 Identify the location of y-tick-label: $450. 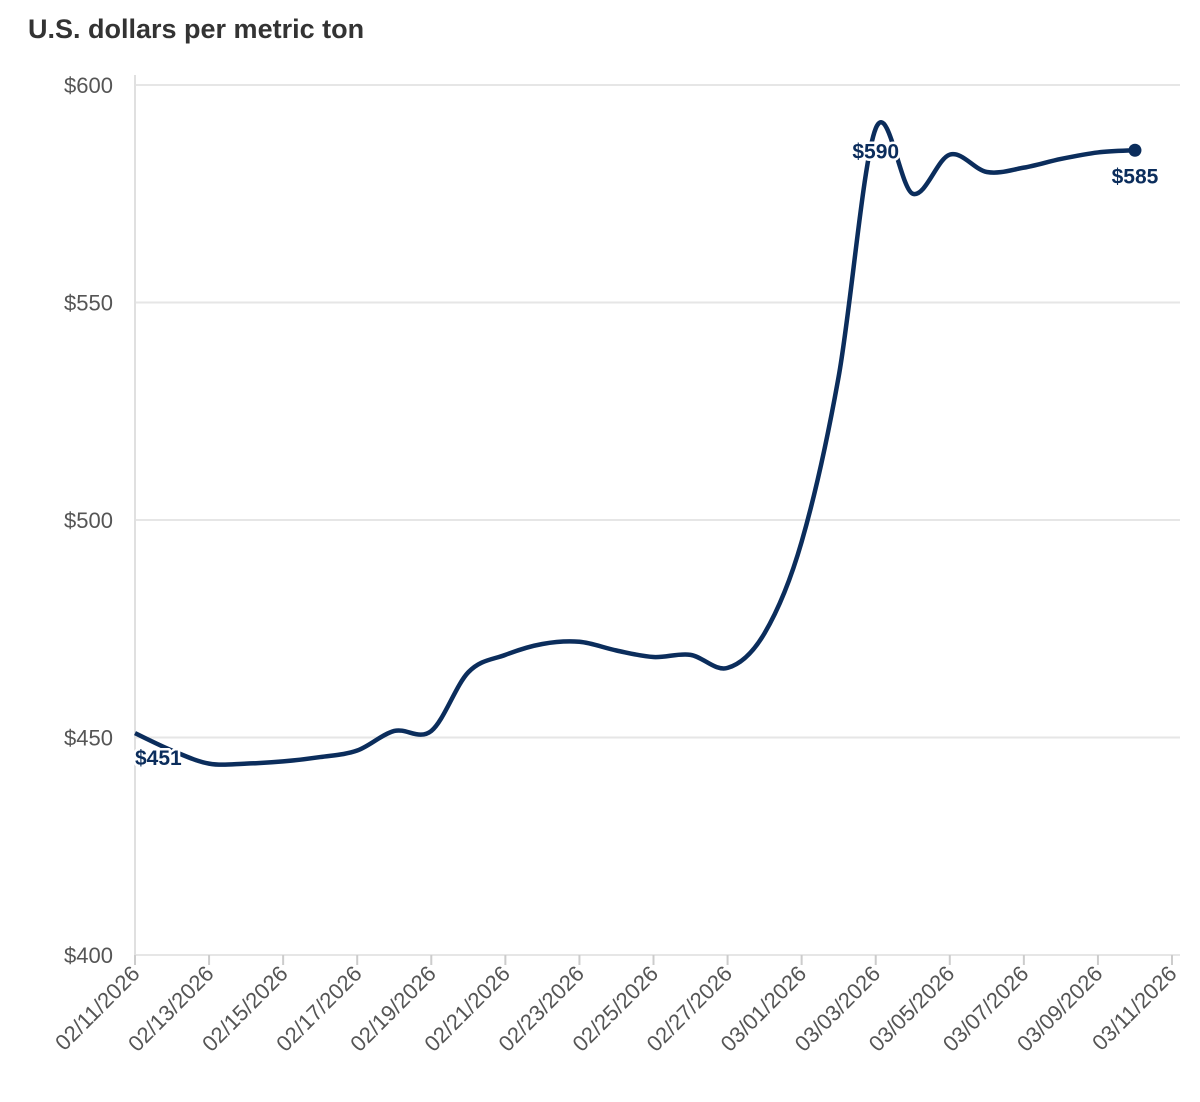
(88, 738).